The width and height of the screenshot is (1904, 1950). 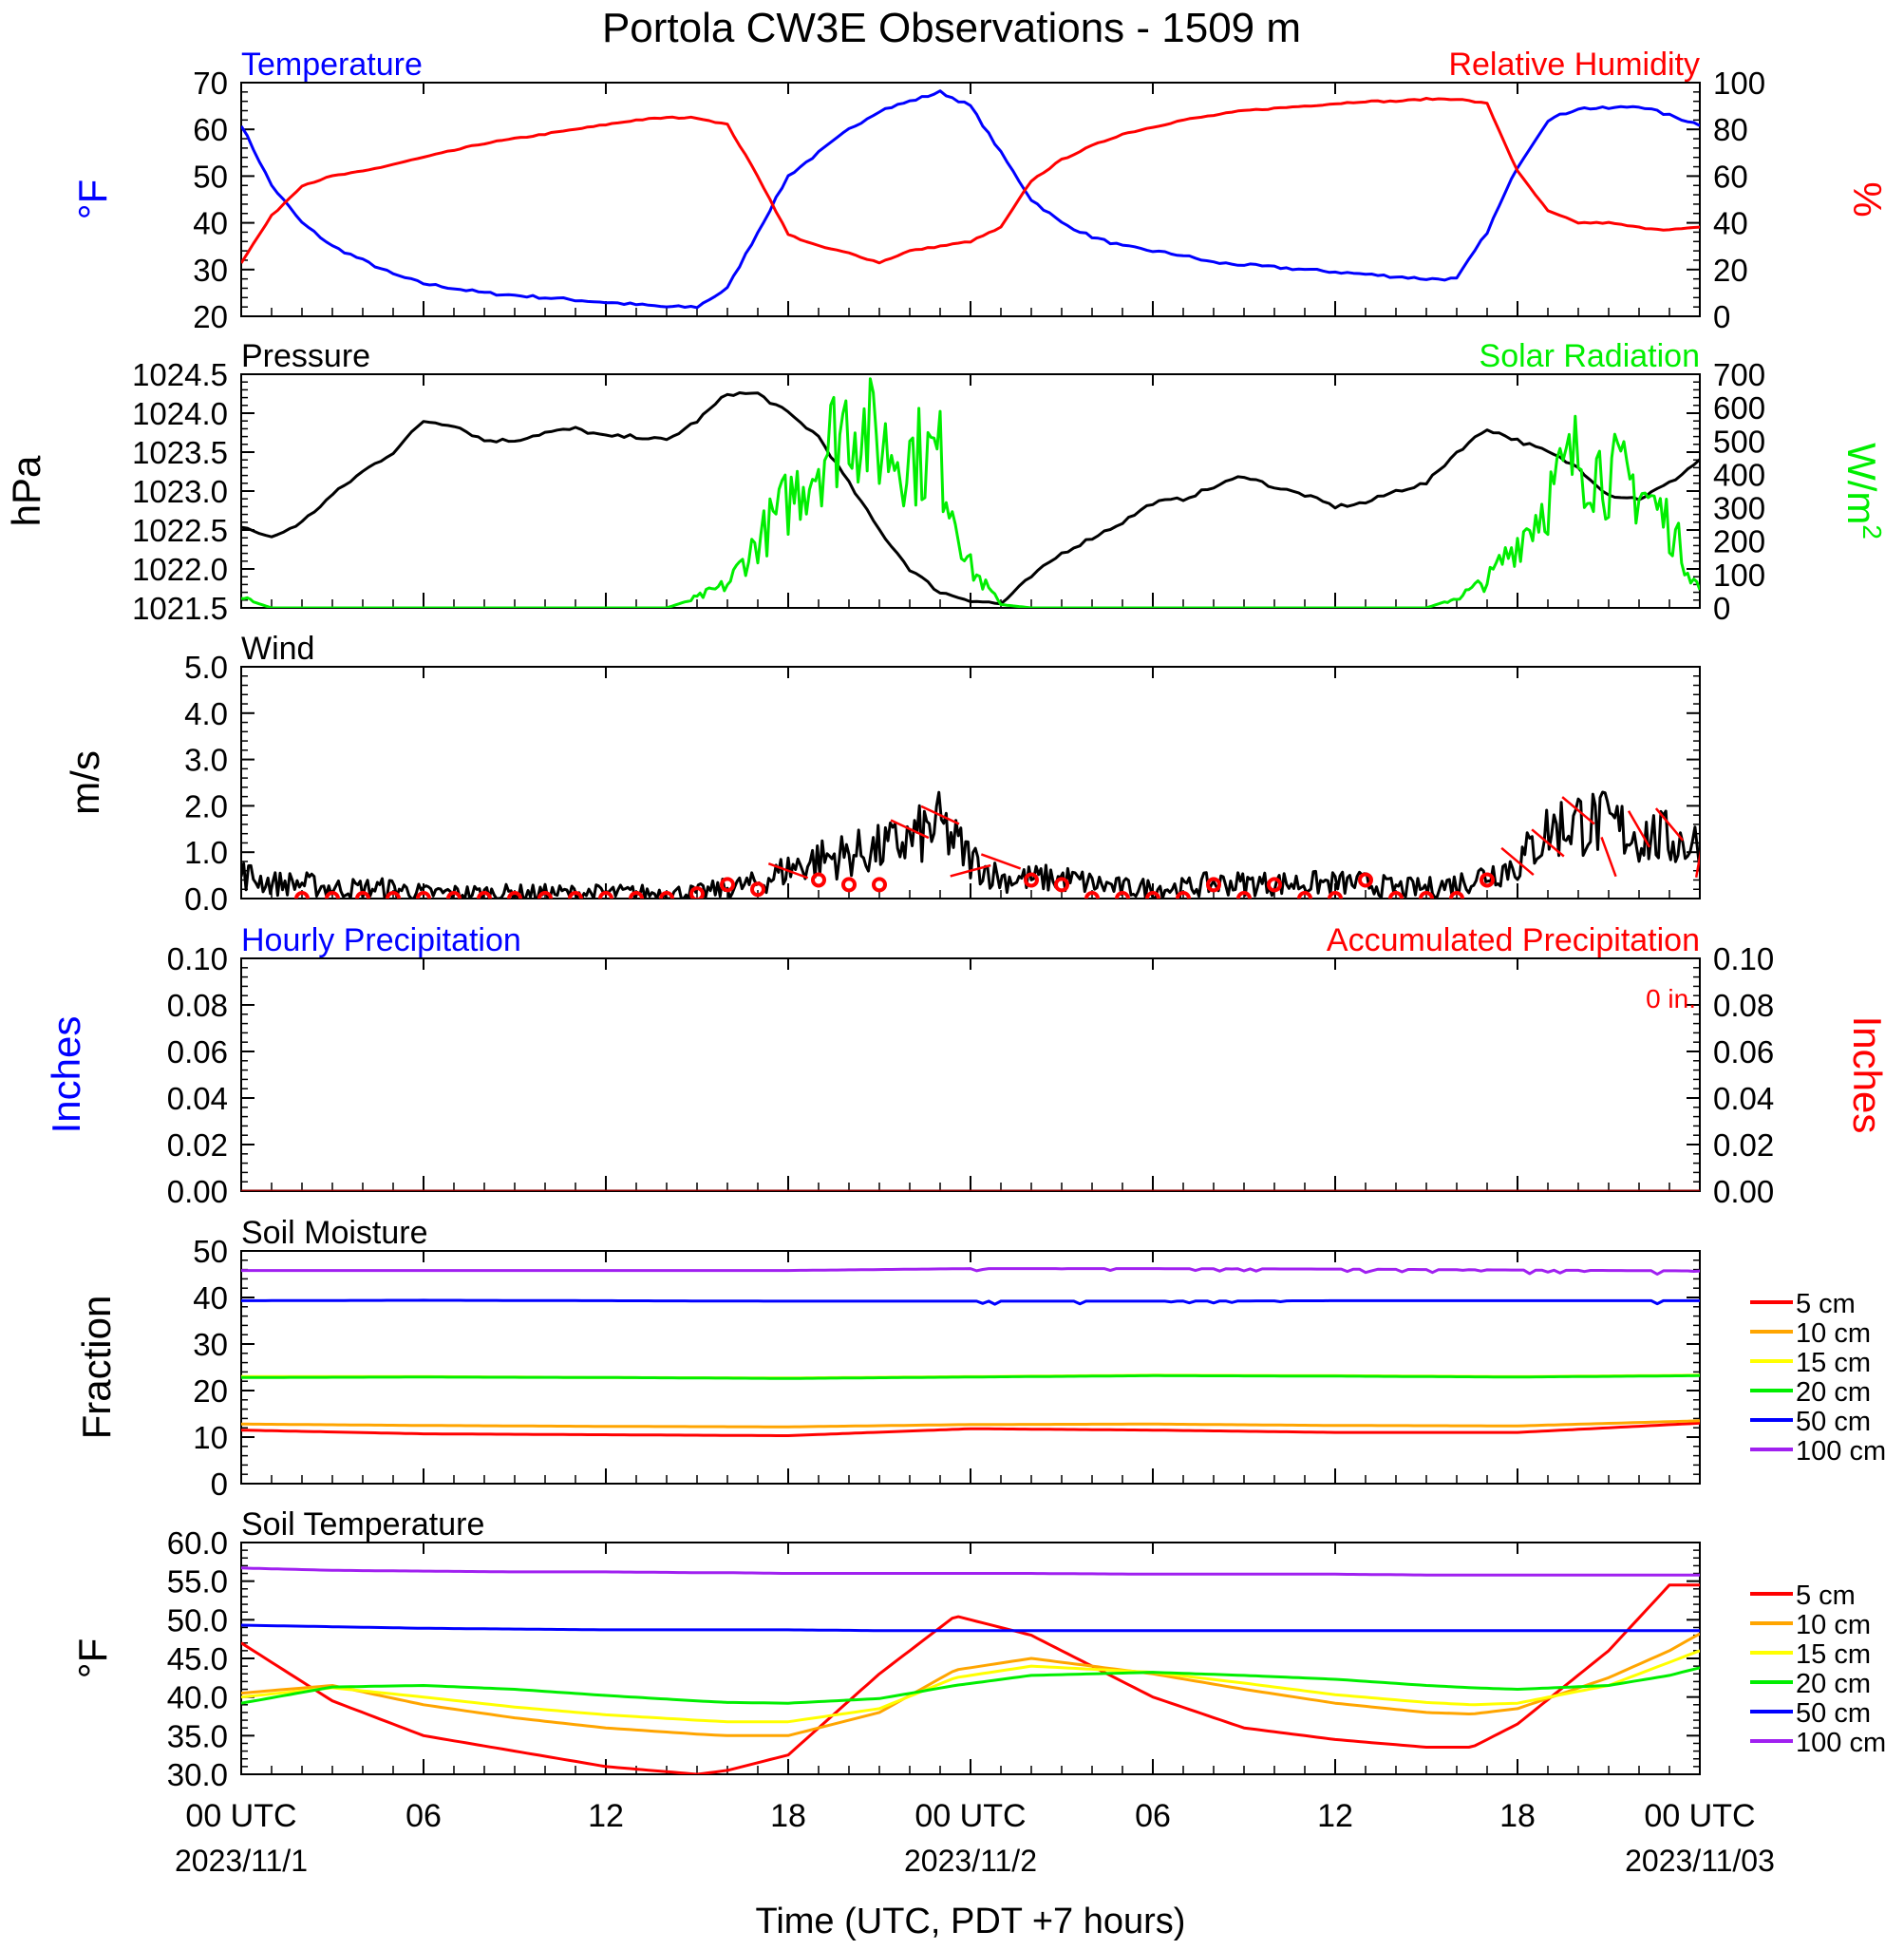 What do you see at coordinates (180, 530) in the screenshot?
I see `y-tick-label: 1022.5` at bounding box center [180, 530].